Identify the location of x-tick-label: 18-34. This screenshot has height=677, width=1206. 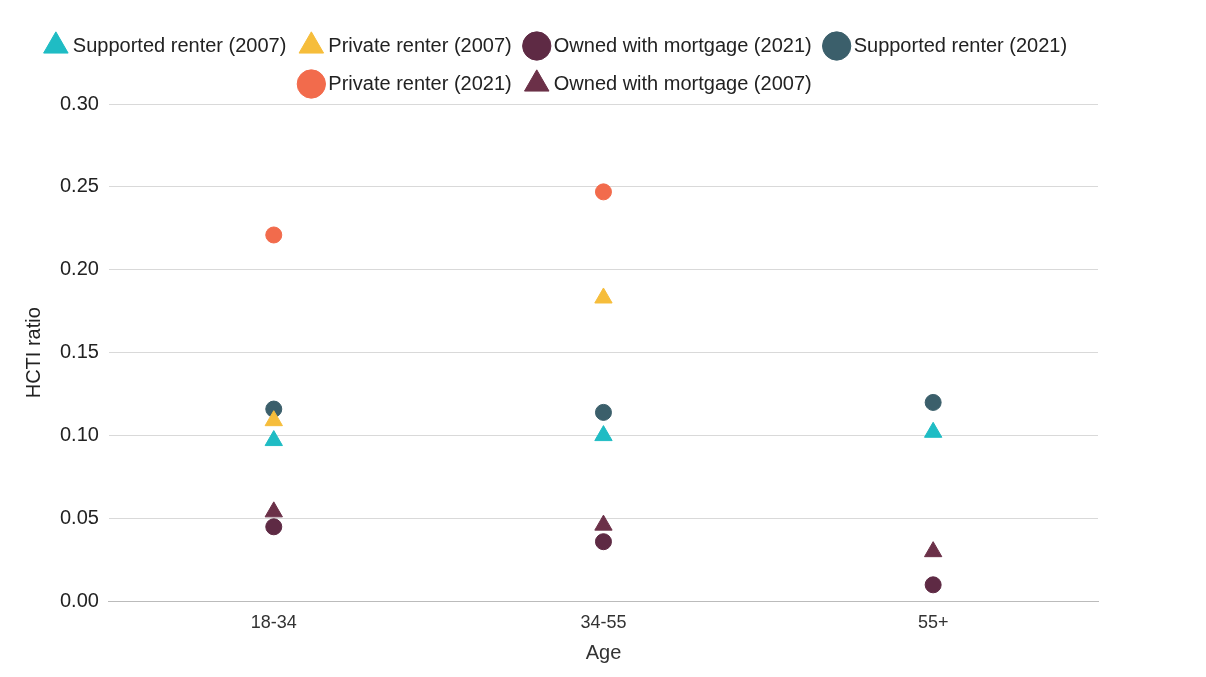
(273, 622).